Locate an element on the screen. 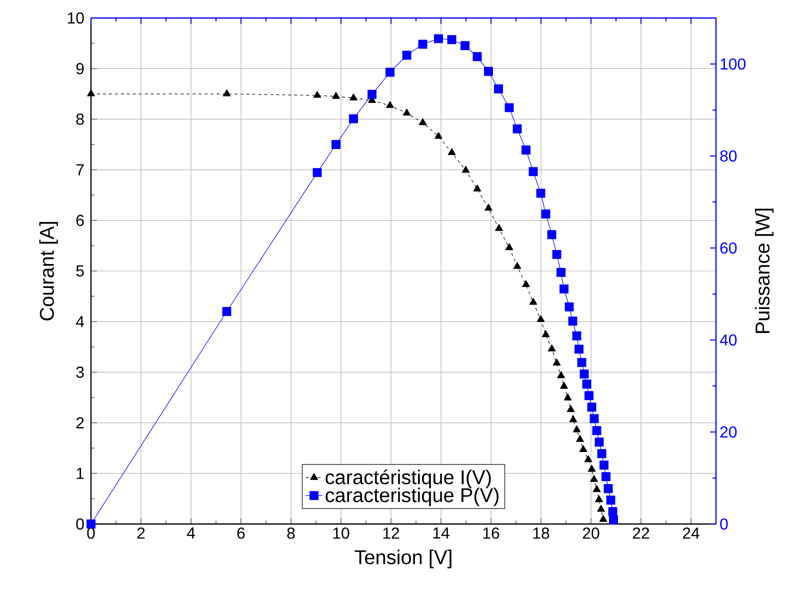  y2-axis-title: Puissance [W] is located at coordinates (764, 271).